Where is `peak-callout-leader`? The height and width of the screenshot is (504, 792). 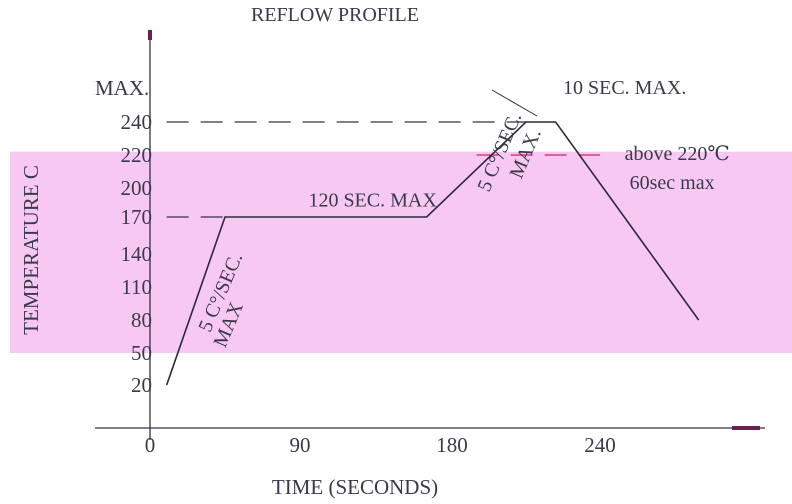 peak-callout-leader is located at coordinates (514, 103).